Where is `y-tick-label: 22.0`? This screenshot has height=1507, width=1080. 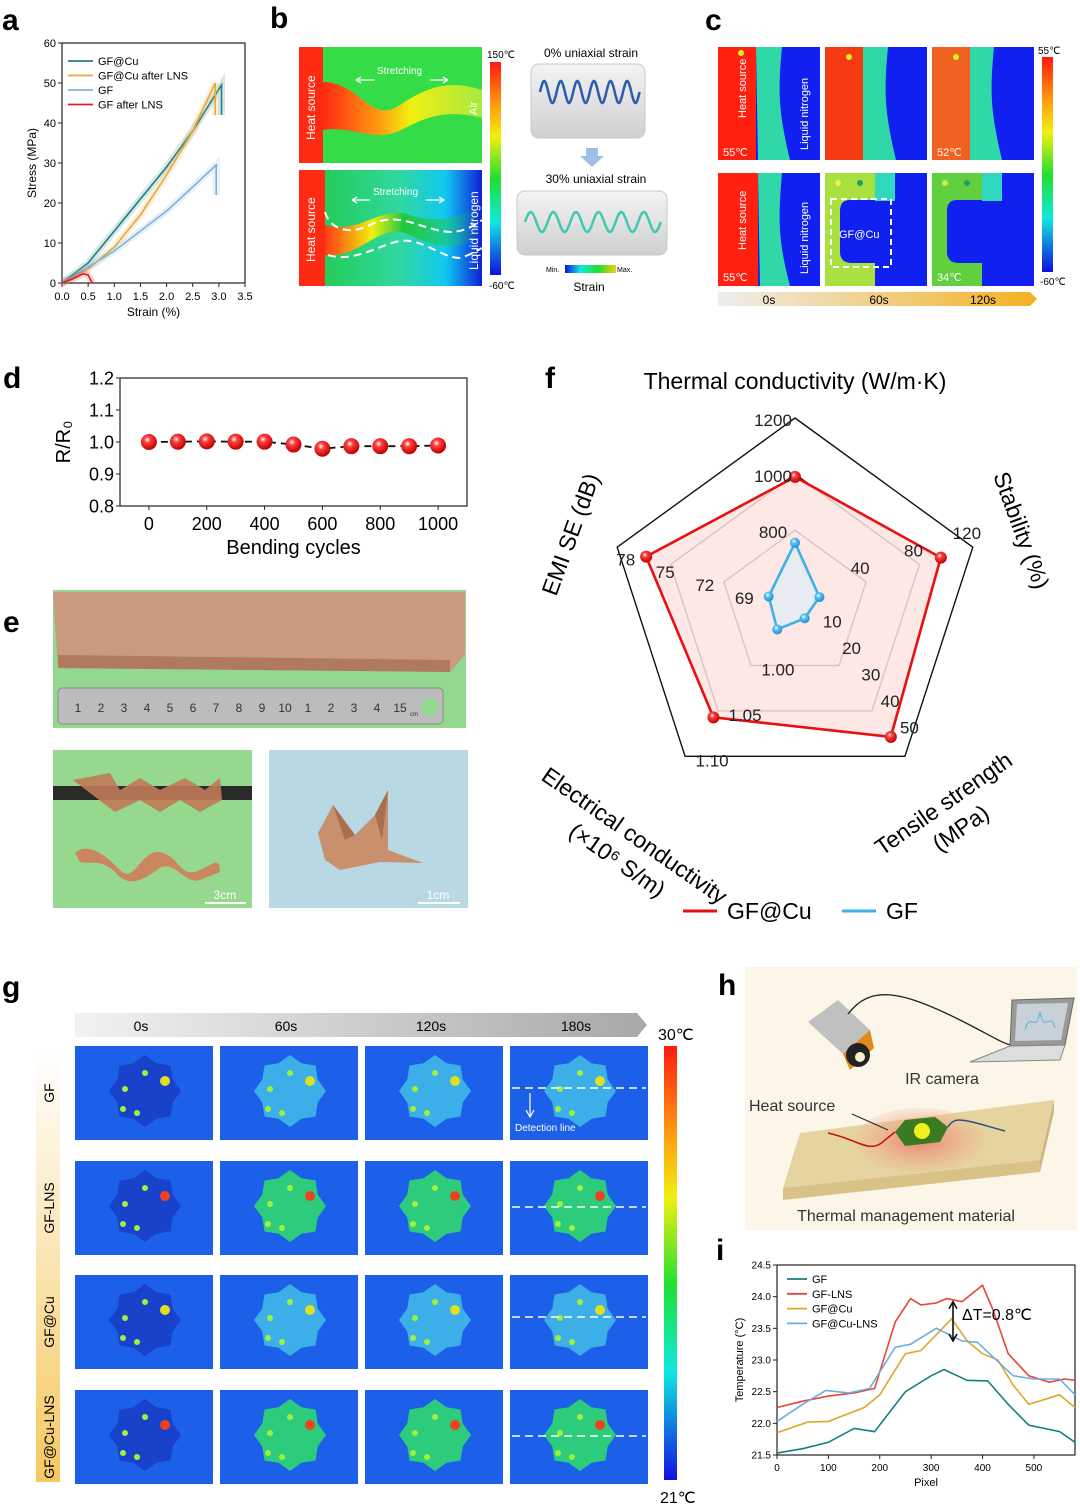
y-tick-label: 22.0 is located at coordinates (762, 1424).